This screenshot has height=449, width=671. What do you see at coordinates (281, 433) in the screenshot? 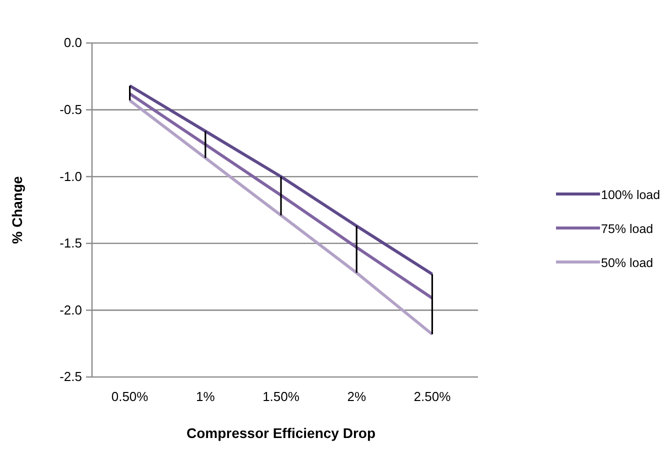
I see `x-axis-title: Compressor Efficiency Drop` at bounding box center [281, 433].